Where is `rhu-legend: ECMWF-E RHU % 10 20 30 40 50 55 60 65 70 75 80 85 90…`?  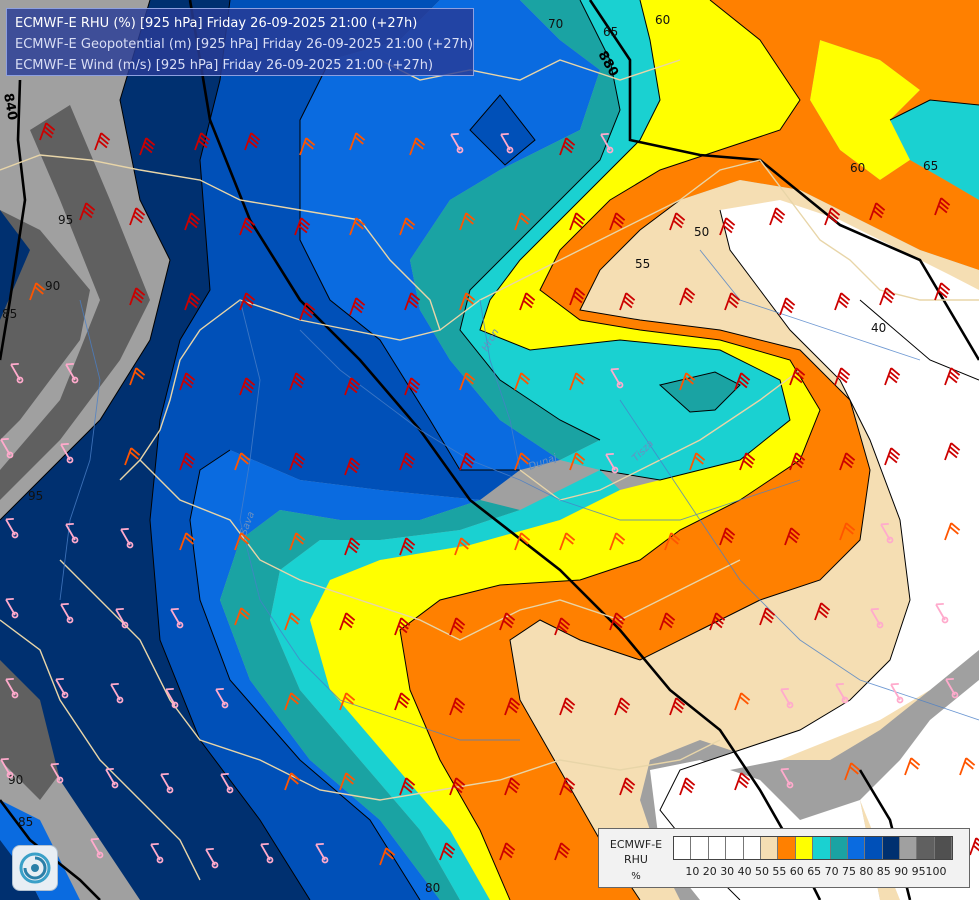 rhu-legend: ECMWF-E RHU % 10 20 30 40 50 55 60 65 70 75 80 85 90… is located at coordinates (784, 858).